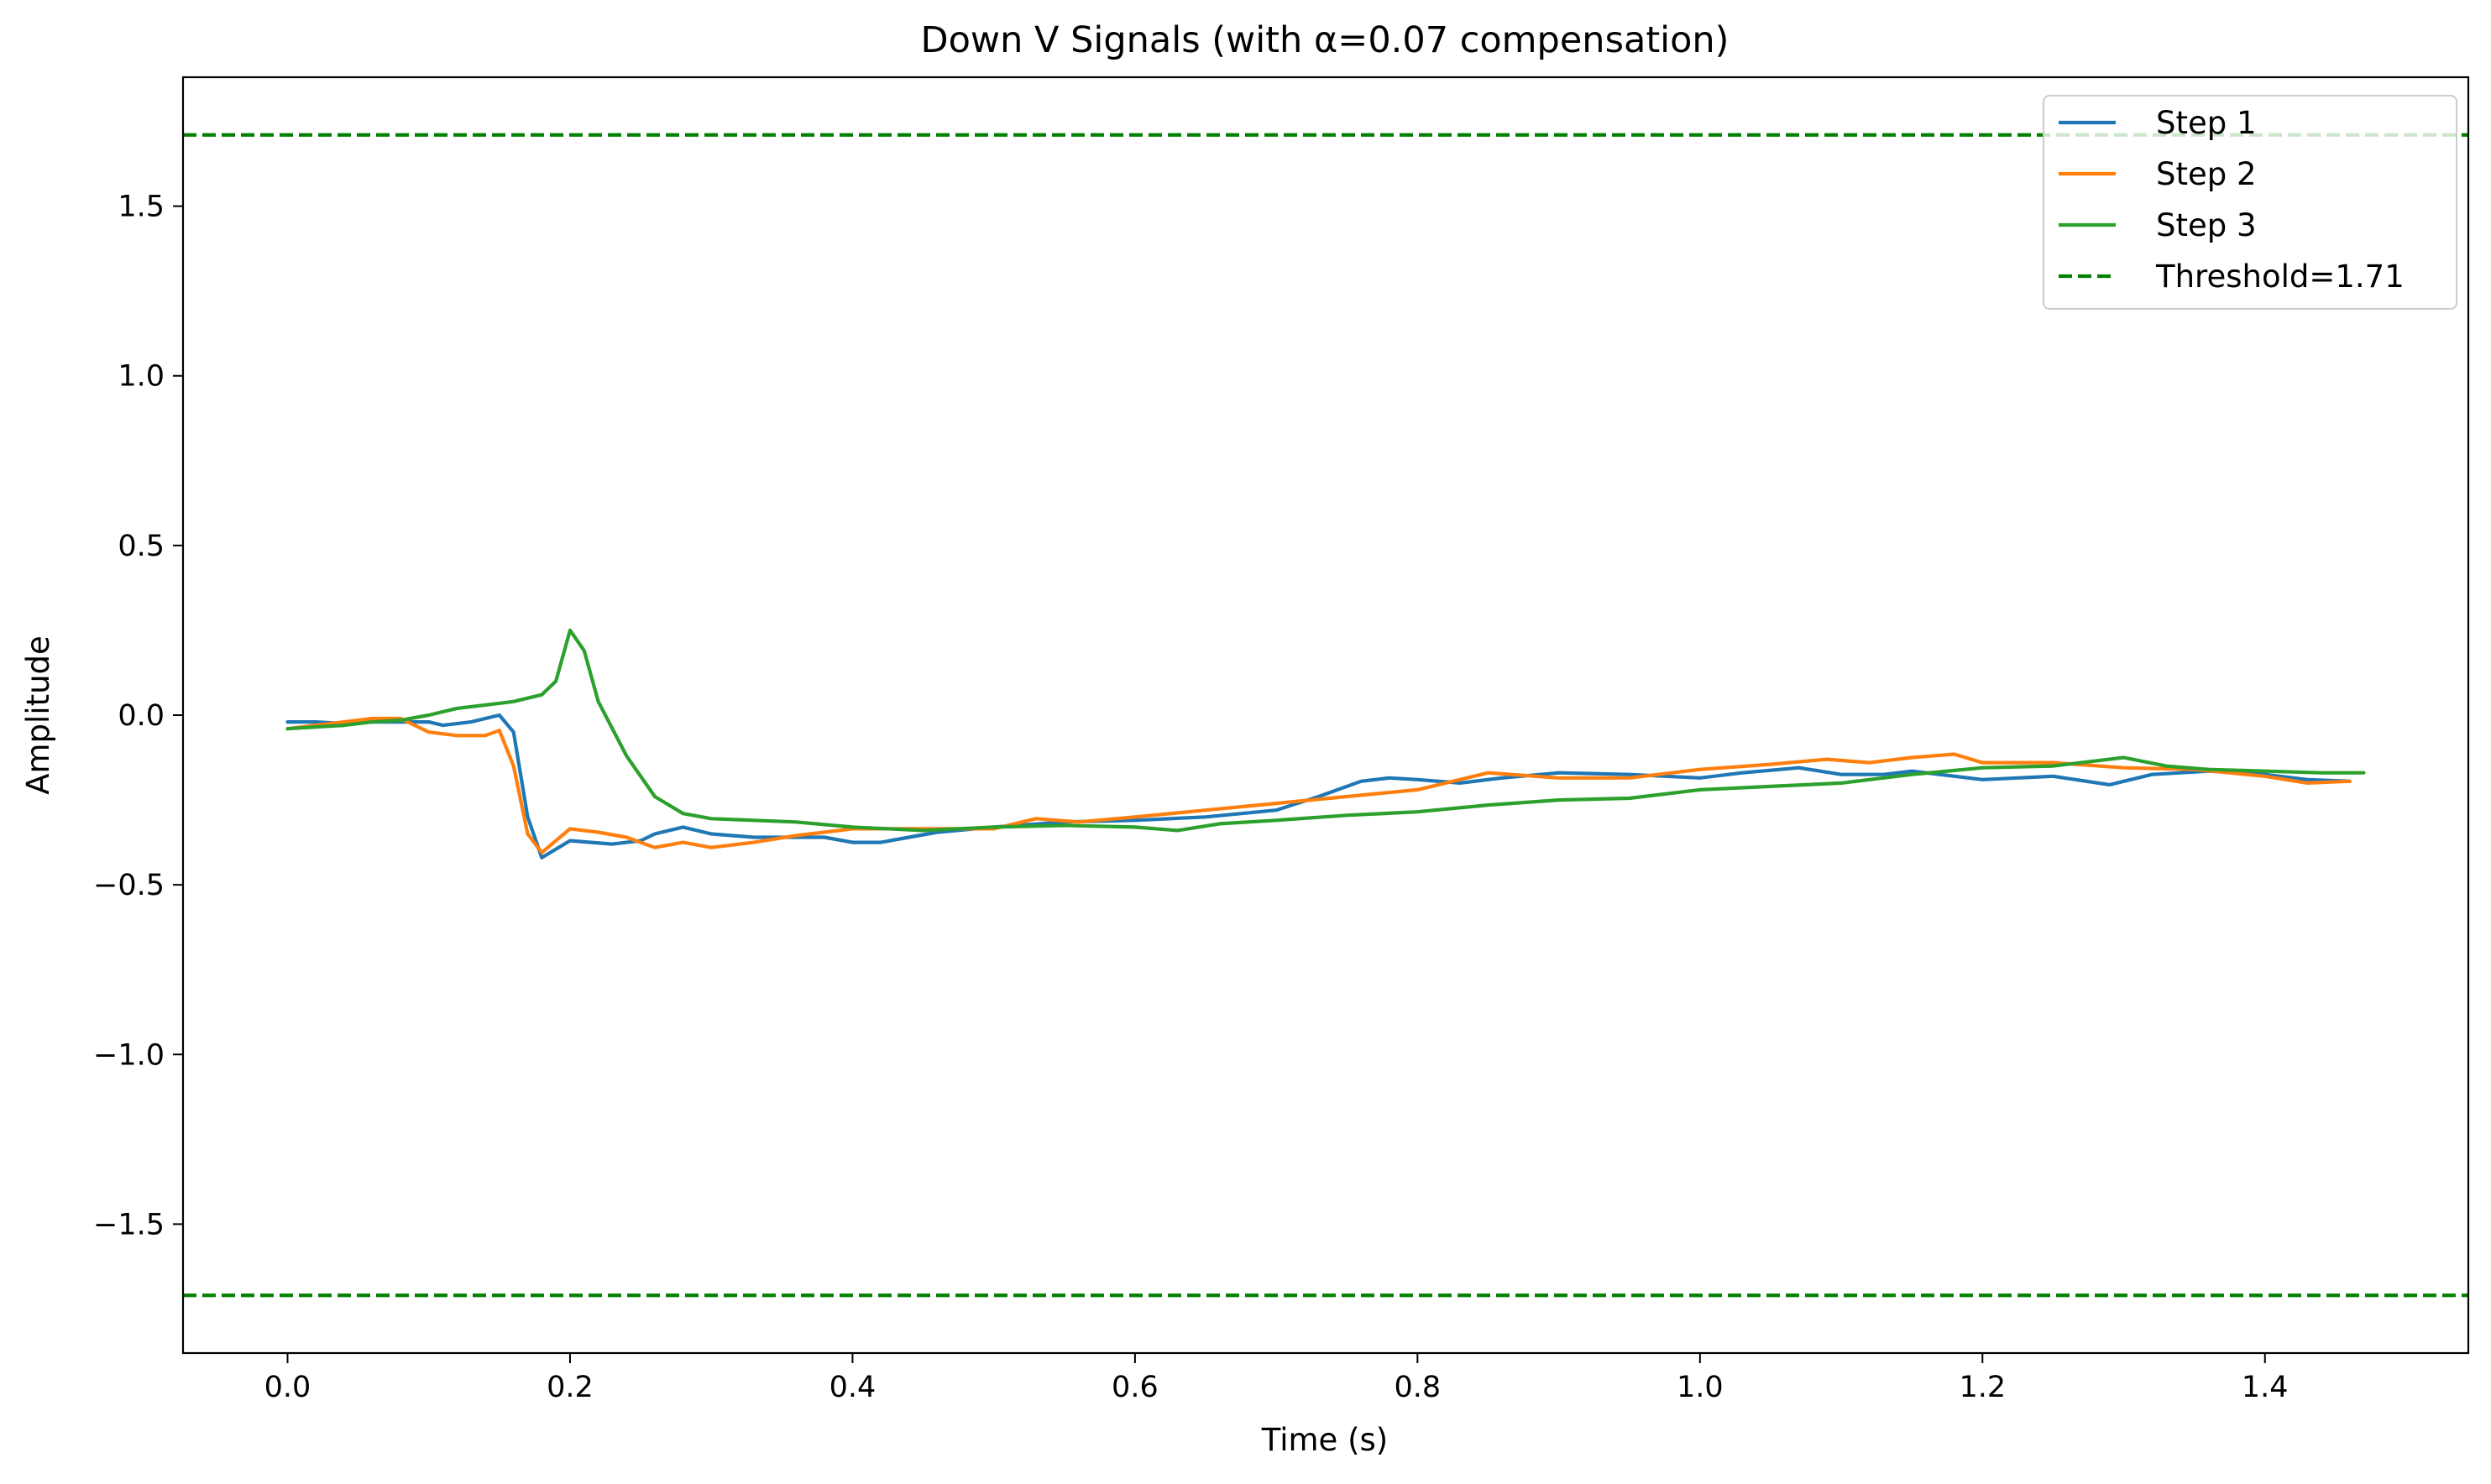 This screenshot has height=1484, width=2491. Describe the element at coordinates (1982, 1387) in the screenshot. I see `x-tick-label: 1.2` at that location.